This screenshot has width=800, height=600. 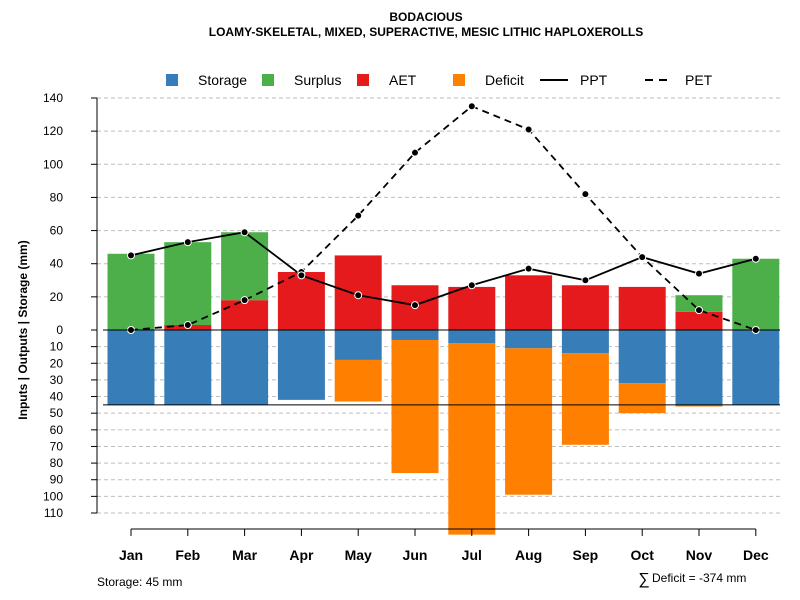 What do you see at coordinates (317, 80) in the screenshot?
I see `legend-surplus-label: Surplus` at bounding box center [317, 80].